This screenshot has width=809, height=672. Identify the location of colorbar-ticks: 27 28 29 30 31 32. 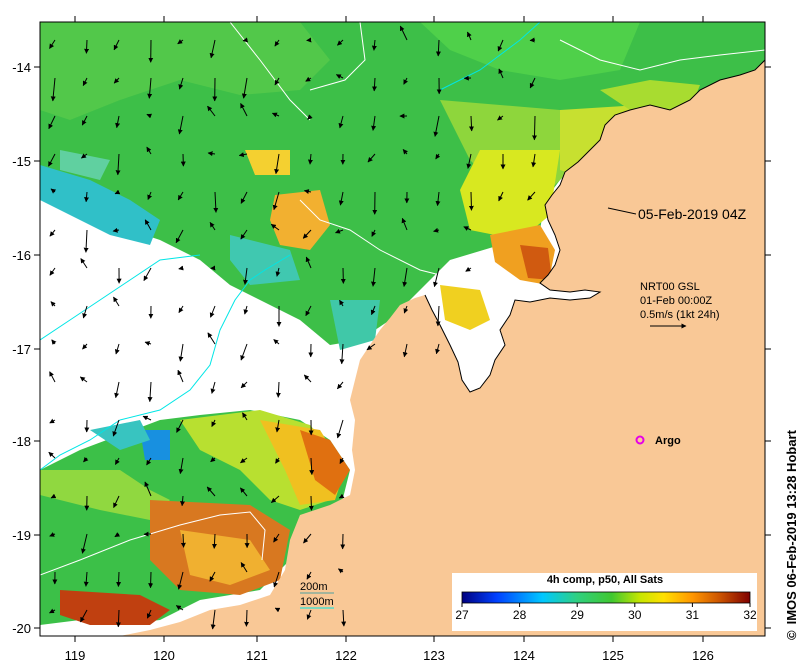
(606, 612).